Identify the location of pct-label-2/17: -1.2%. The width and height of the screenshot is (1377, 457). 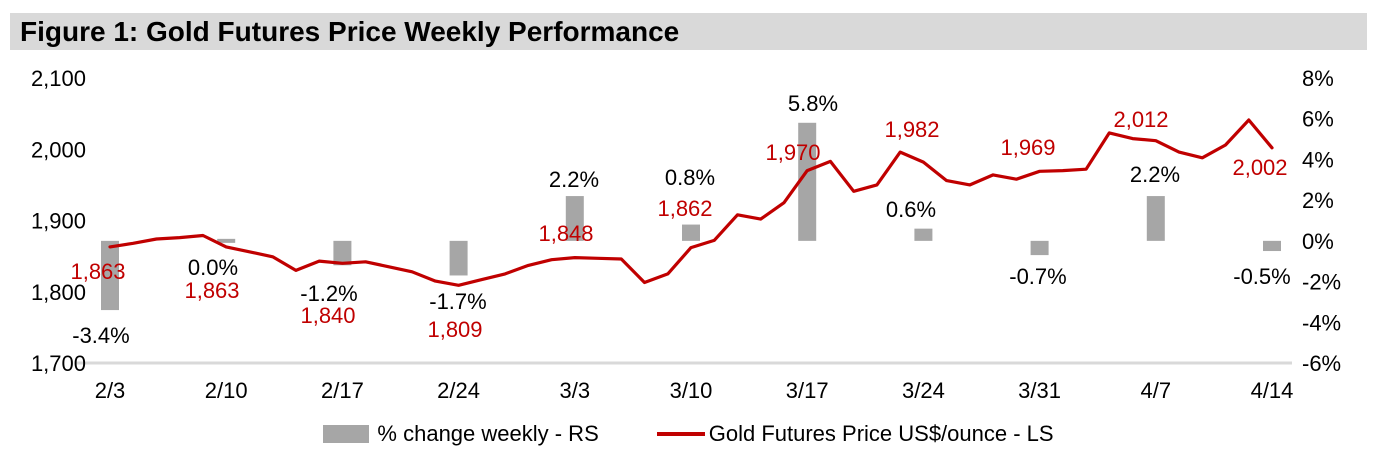
(328, 293).